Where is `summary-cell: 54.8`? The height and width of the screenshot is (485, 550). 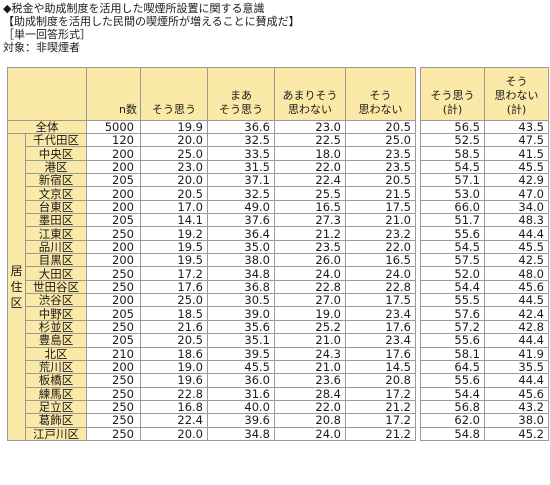
summary-cell: 54.8 is located at coordinates (452, 433).